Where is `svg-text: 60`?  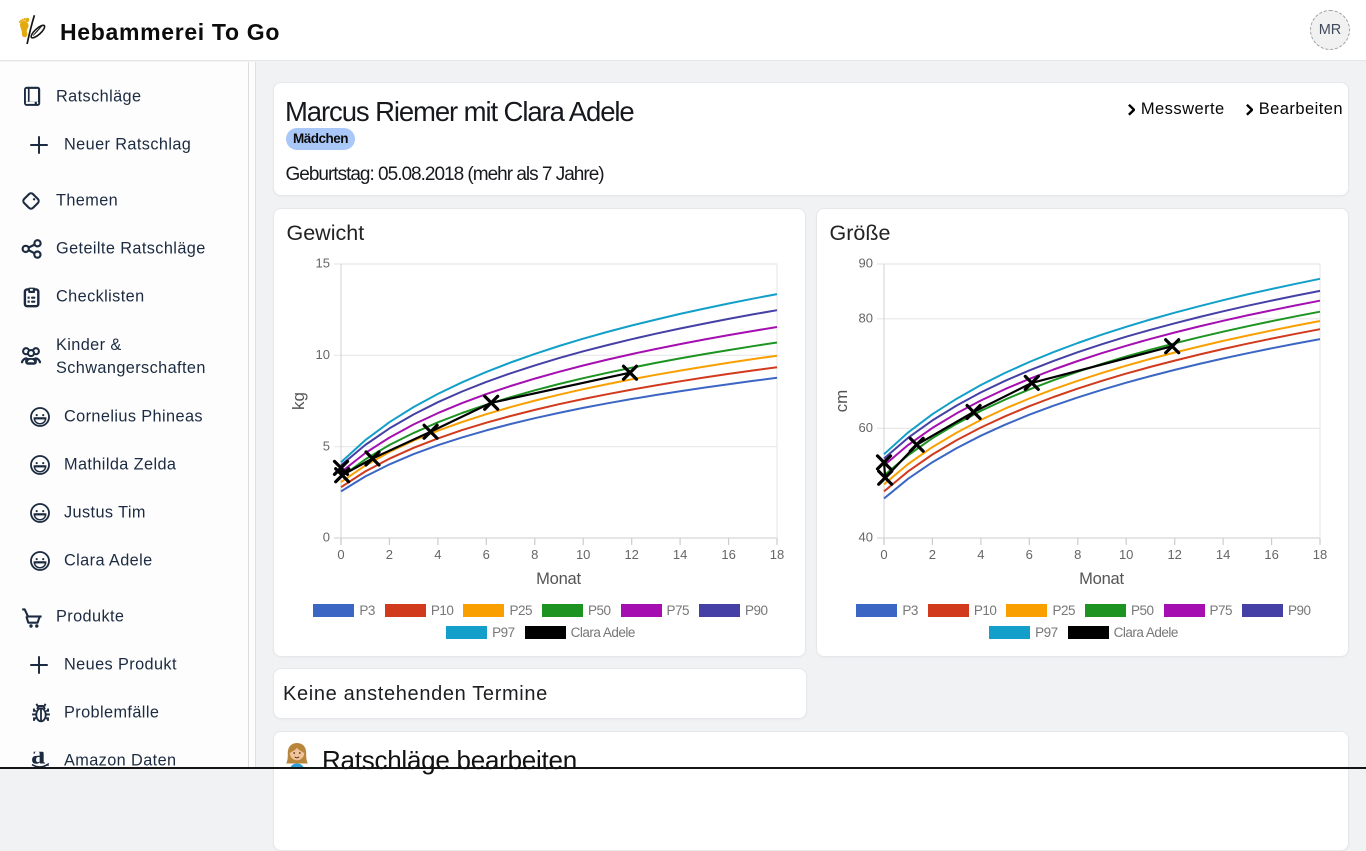
svg-text: 60 is located at coordinates (866, 427).